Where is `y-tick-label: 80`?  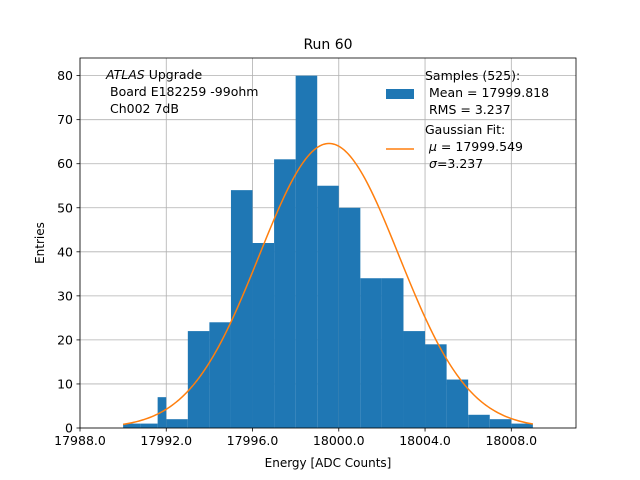
y-tick-label: 80 is located at coordinates (65, 75).